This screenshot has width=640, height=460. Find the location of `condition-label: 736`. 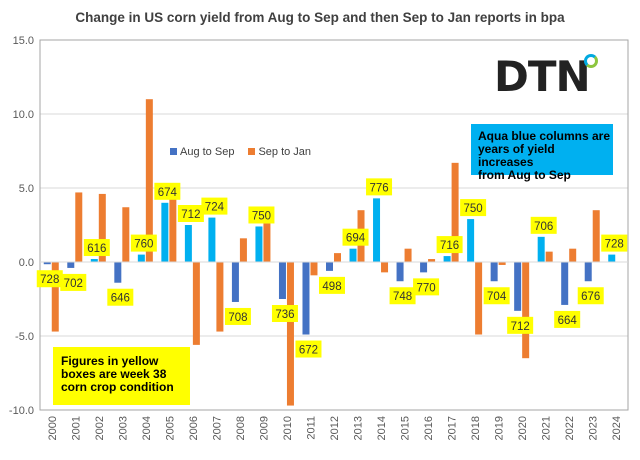

condition-label: 736 is located at coordinates (284, 315).